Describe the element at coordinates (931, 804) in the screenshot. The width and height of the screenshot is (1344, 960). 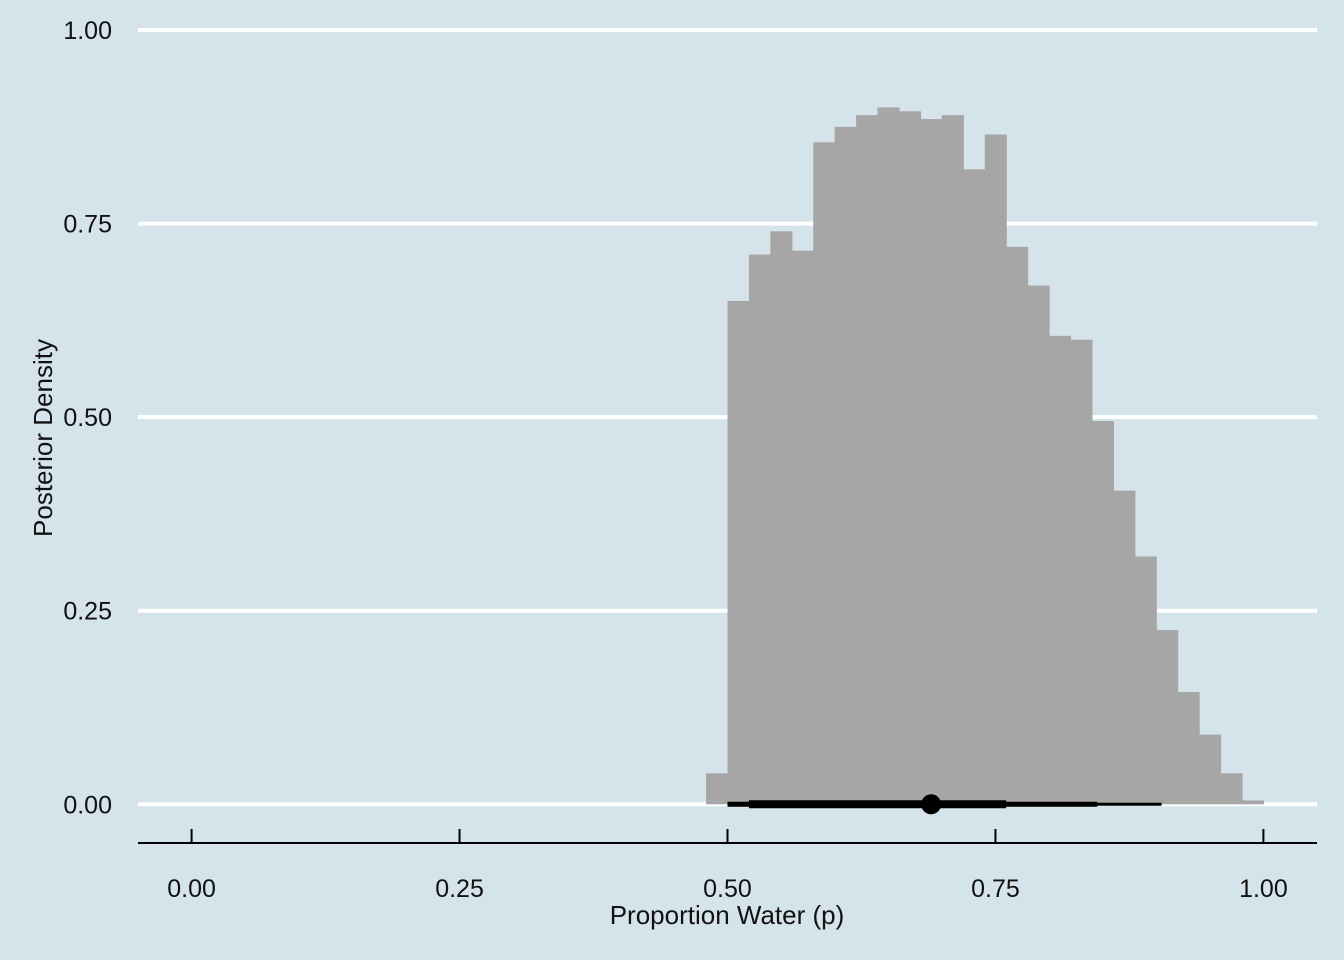
I see `point-estimate` at that location.